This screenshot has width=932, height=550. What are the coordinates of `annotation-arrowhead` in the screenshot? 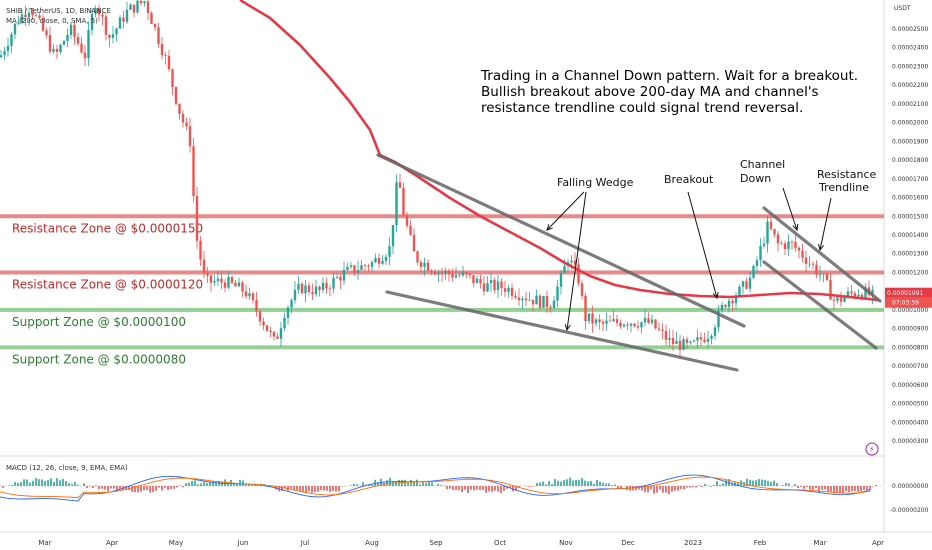 It's located at (567, 328).